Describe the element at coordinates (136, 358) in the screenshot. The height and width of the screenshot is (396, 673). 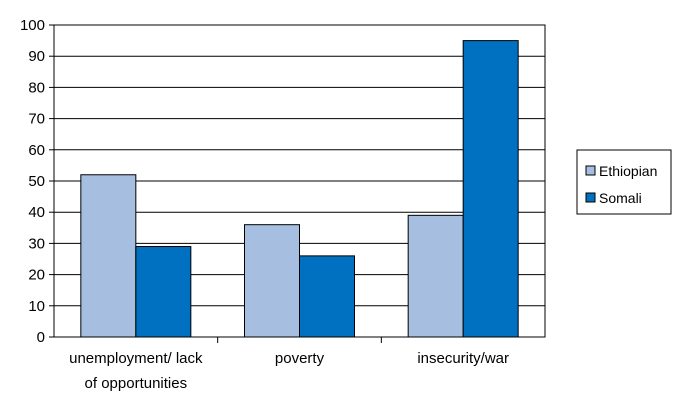
I see `x-category-label: unemployment/ lack` at that location.